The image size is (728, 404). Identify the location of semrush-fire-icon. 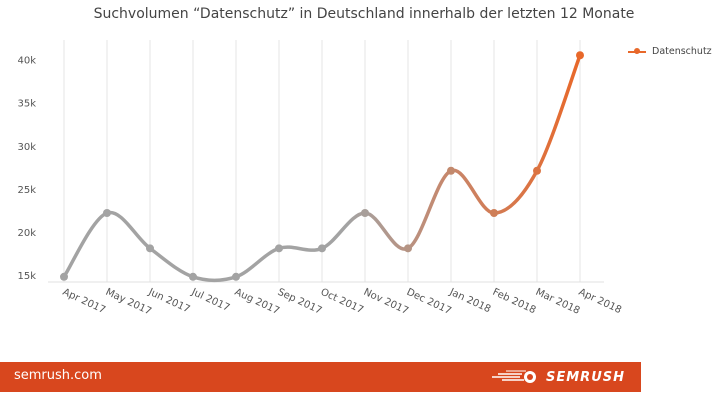
(514, 376).